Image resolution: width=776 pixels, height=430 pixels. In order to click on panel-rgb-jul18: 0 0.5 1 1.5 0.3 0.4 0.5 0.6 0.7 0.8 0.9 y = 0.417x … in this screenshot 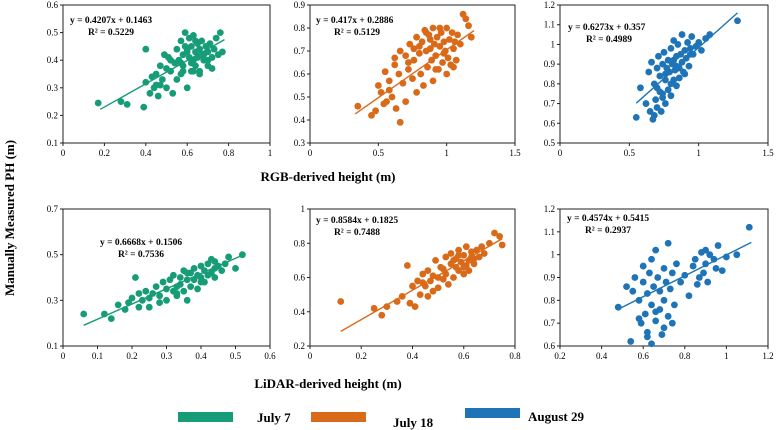, I will do `click(407, 79)`.